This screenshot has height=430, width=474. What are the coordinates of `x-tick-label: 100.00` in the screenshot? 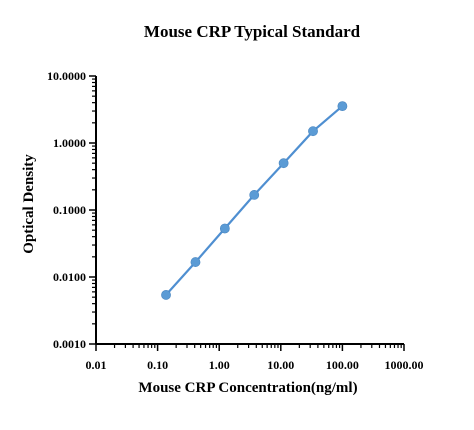 It's located at (342, 365).